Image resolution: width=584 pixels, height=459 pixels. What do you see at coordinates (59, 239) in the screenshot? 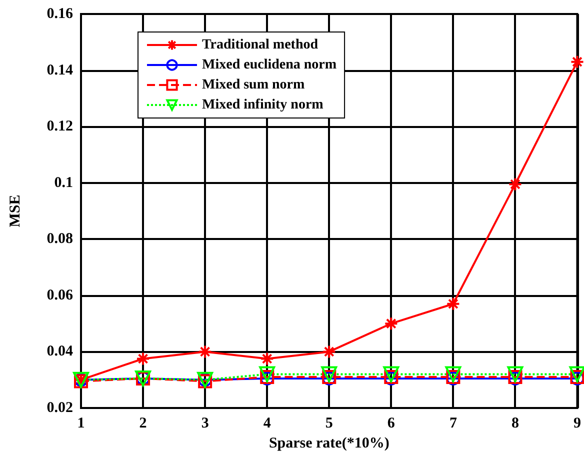
I see `y-tick-label: 0.08` at bounding box center [59, 239].